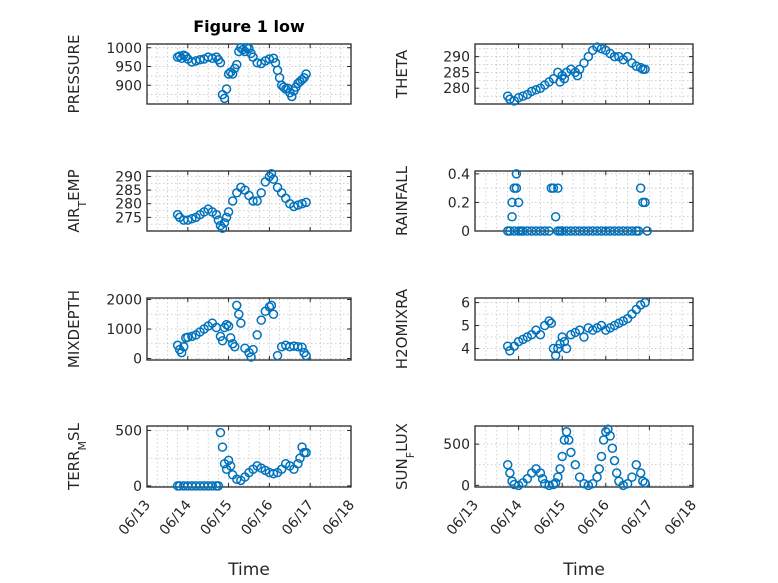  Describe the element at coordinates (249, 26) in the screenshot. I see `chart-title: Figure 1 low` at that location.